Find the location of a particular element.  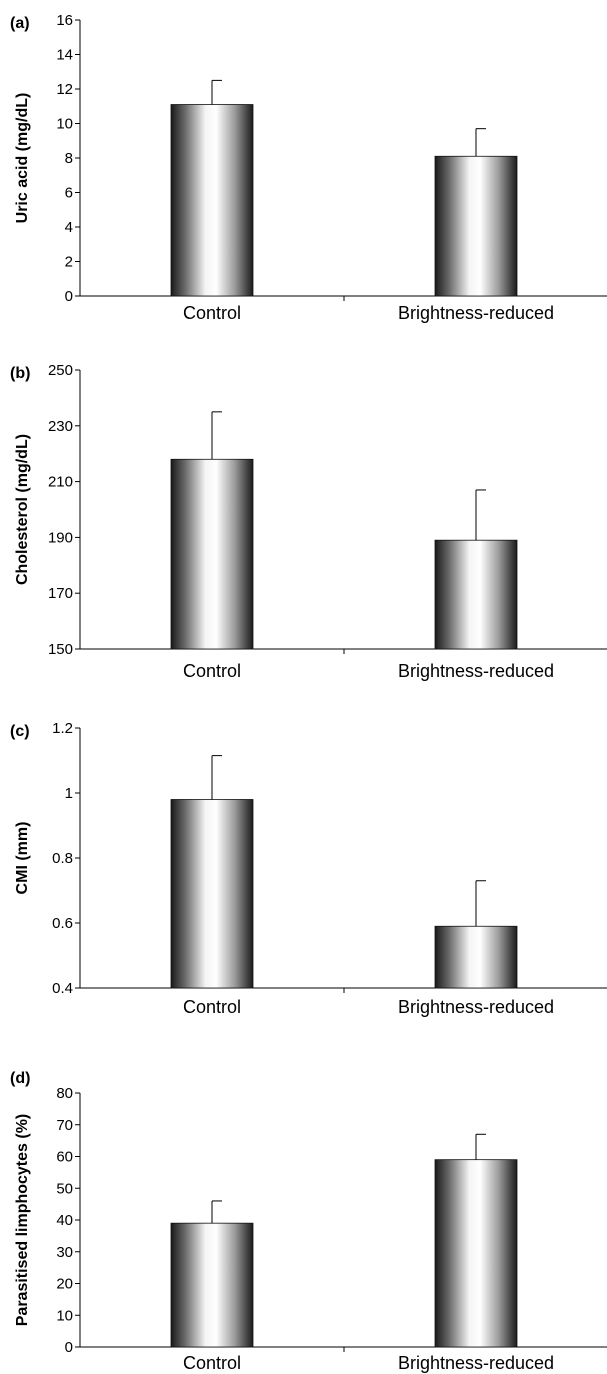

y-tick-label: 230 is located at coordinates (60, 426).